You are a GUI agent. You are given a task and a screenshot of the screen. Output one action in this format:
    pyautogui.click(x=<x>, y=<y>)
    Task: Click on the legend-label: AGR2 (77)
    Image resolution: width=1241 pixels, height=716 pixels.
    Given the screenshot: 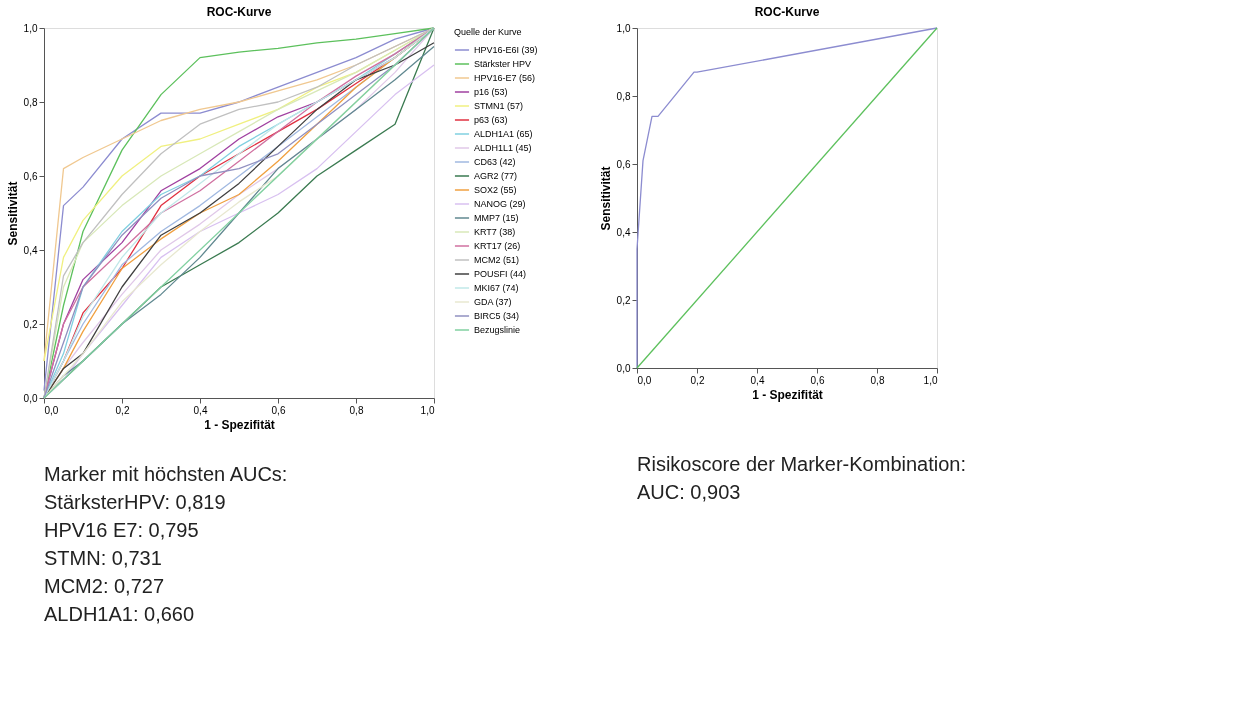 What is the action you would take?
    pyautogui.click(x=496, y=176)
    